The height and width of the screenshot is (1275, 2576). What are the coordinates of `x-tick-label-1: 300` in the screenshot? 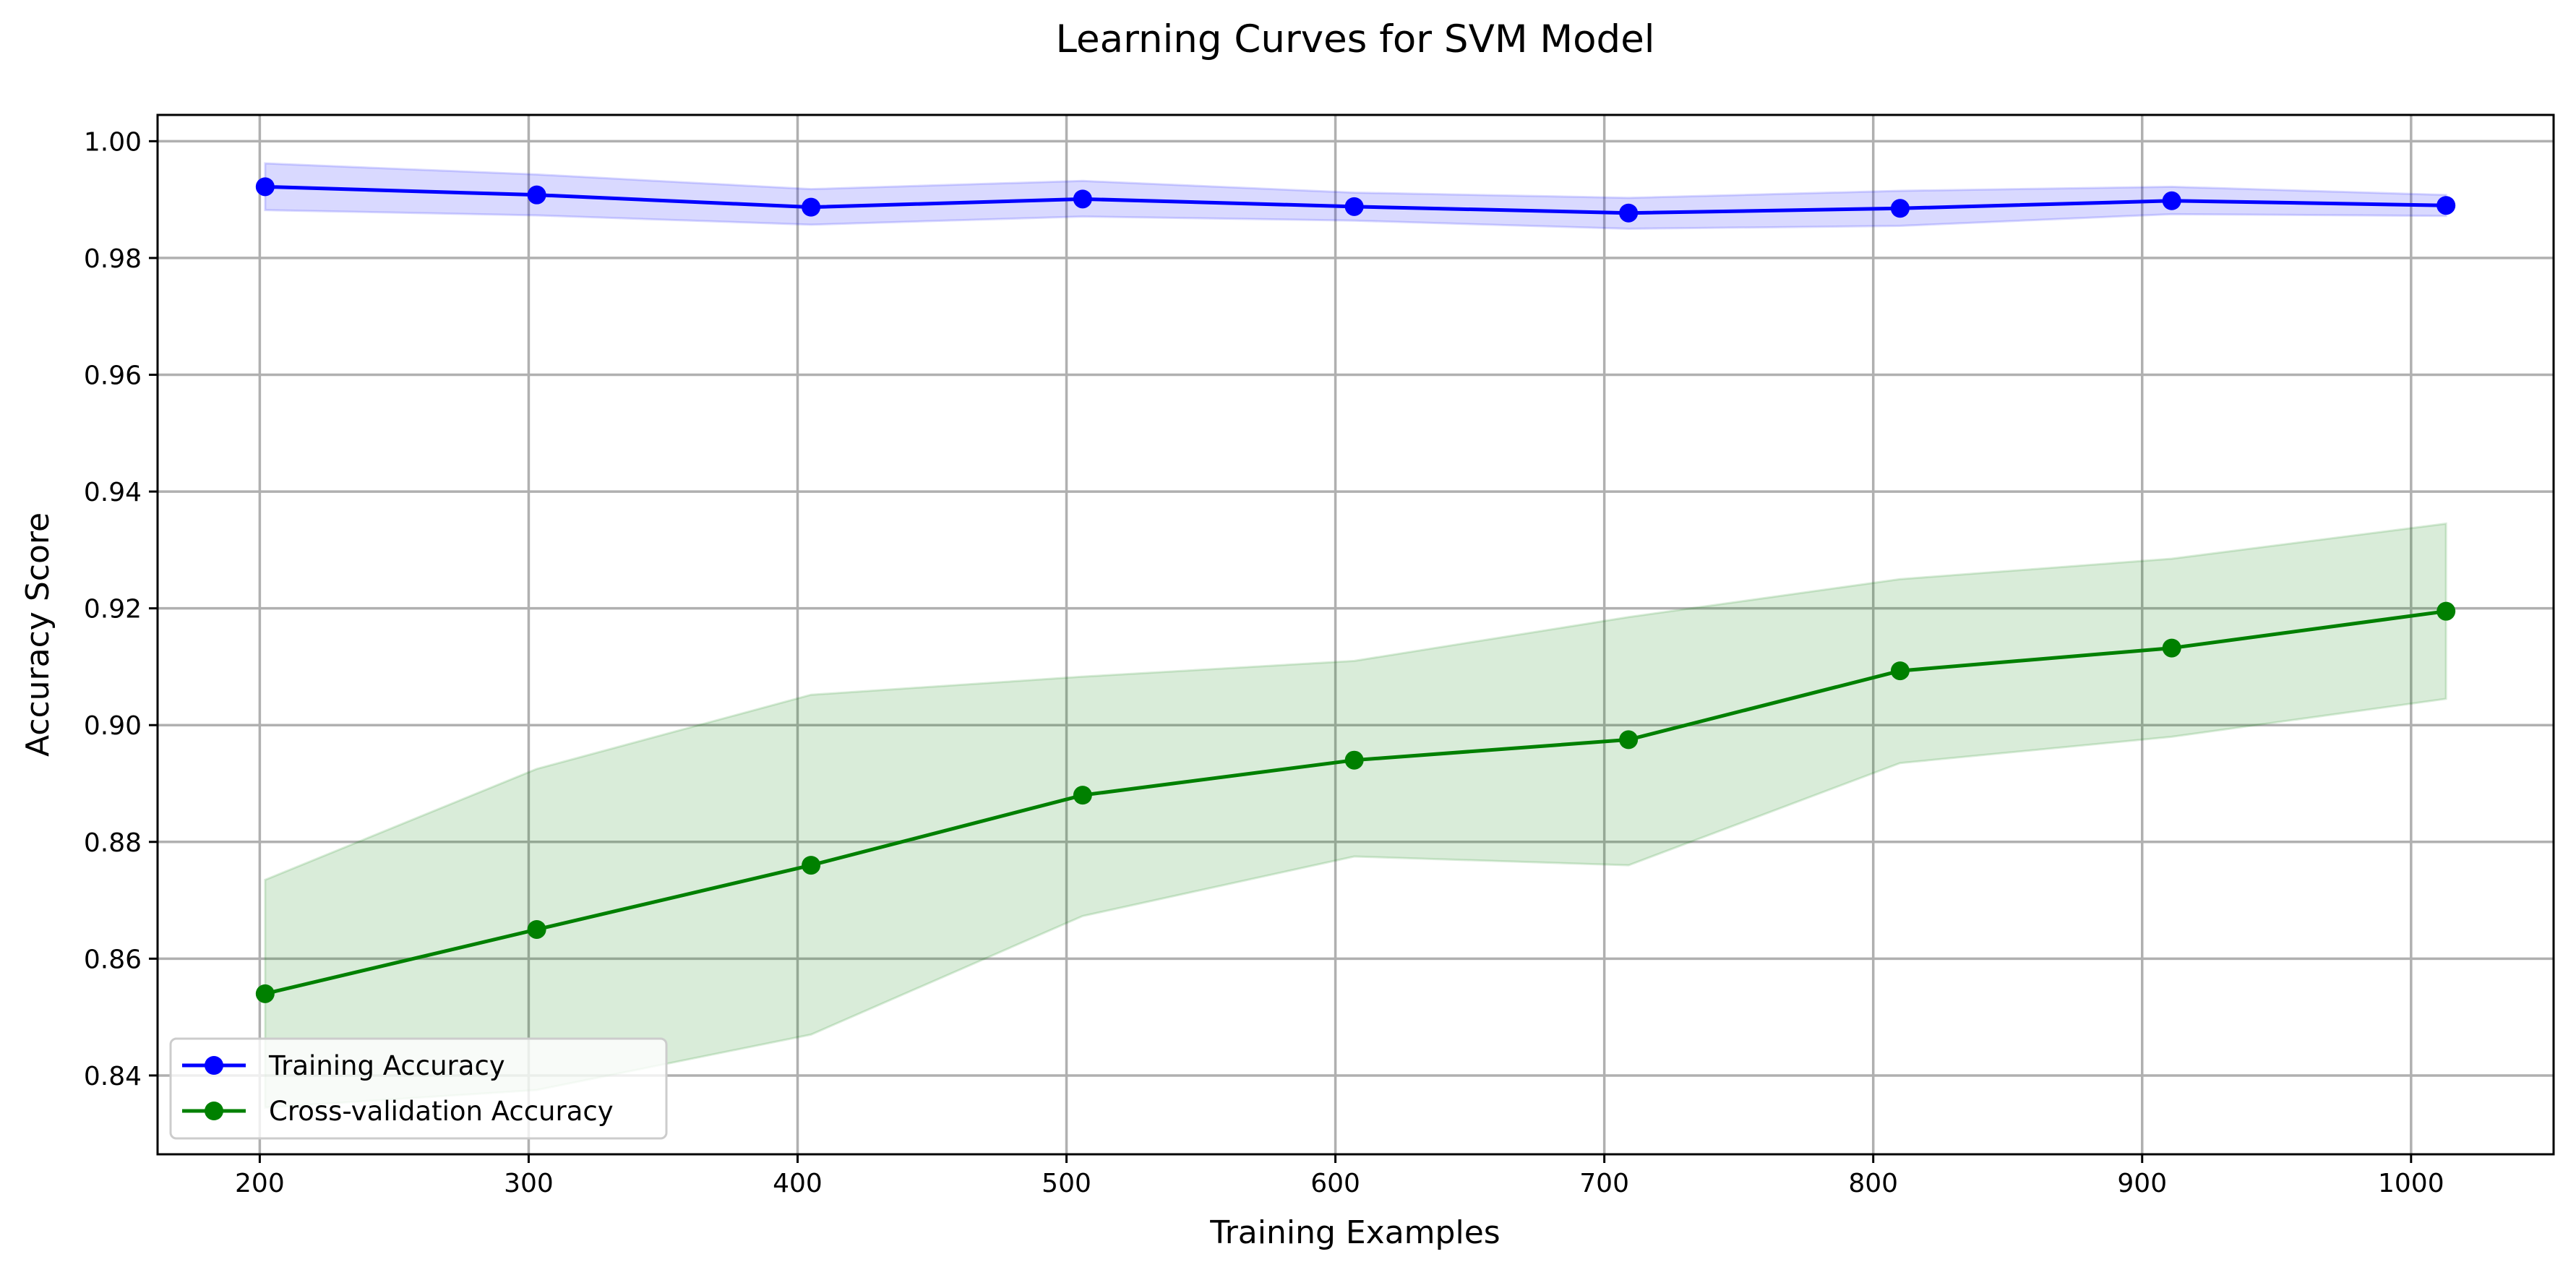 It's located at (529, 1183).